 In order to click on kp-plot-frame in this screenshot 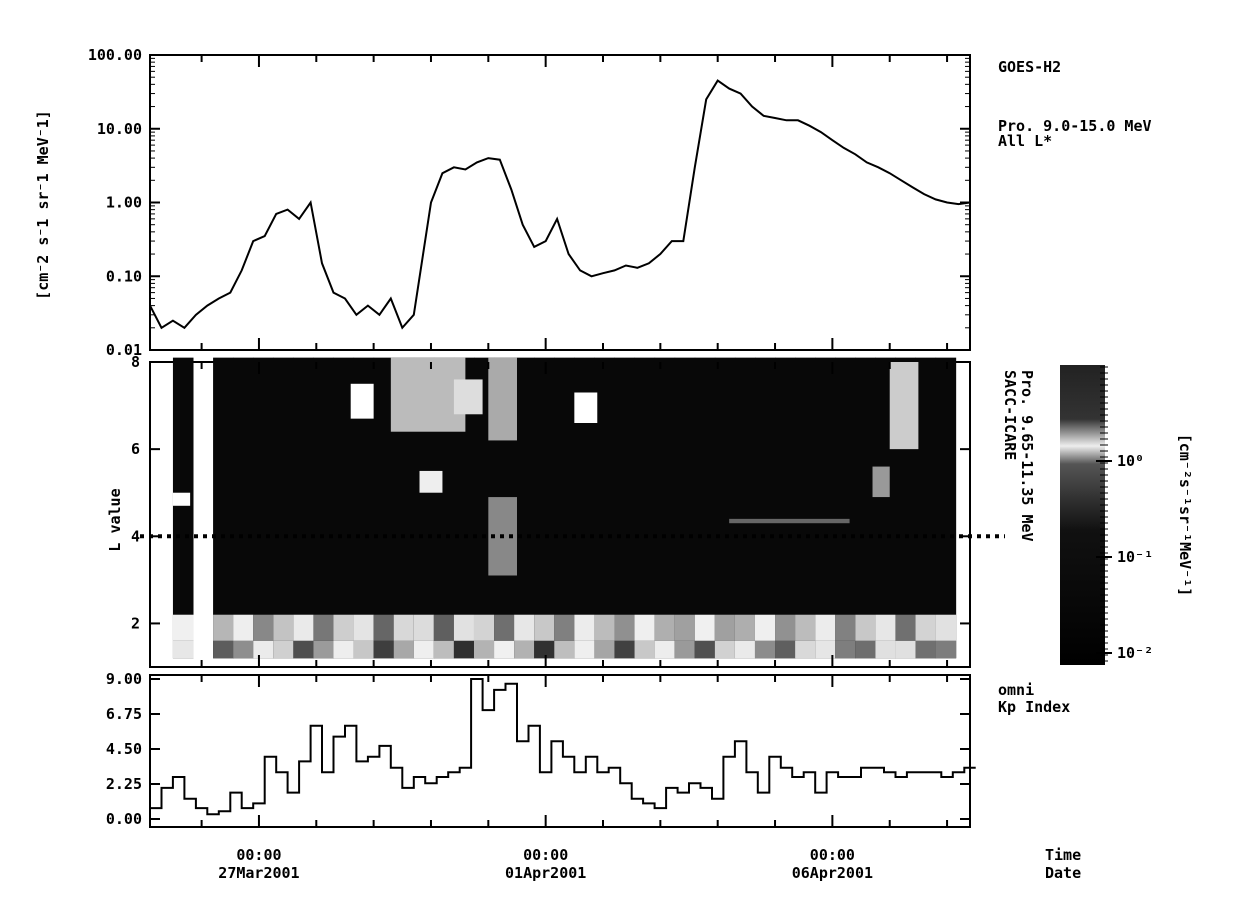, I will do `click(560, 751)`.